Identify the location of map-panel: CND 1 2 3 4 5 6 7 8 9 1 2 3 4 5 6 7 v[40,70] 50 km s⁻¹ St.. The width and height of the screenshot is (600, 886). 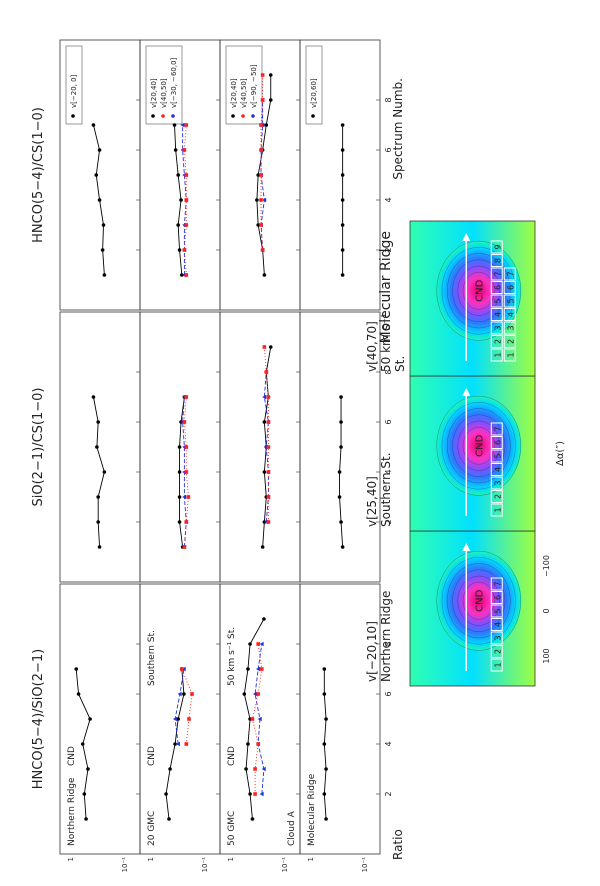
(450, 298).